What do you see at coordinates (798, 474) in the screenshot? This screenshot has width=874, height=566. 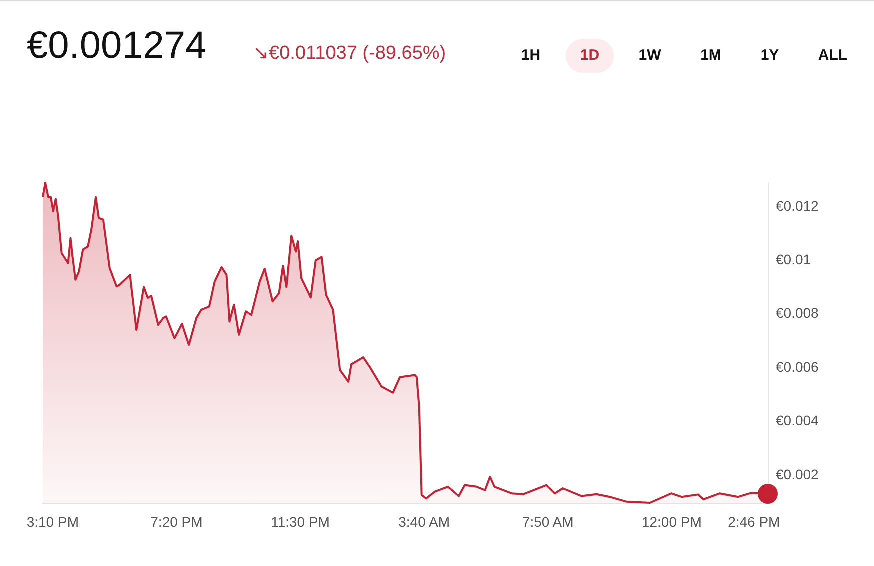 I see `y-tick-label: €0.002` at bounding box center [798, 474].